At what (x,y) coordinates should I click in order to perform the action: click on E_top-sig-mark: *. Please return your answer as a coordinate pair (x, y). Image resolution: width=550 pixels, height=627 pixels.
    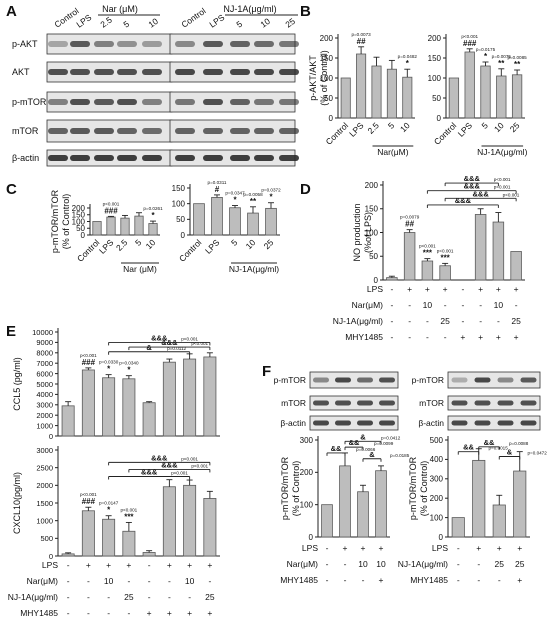
    Looking at the image, I should click on (109, 369).